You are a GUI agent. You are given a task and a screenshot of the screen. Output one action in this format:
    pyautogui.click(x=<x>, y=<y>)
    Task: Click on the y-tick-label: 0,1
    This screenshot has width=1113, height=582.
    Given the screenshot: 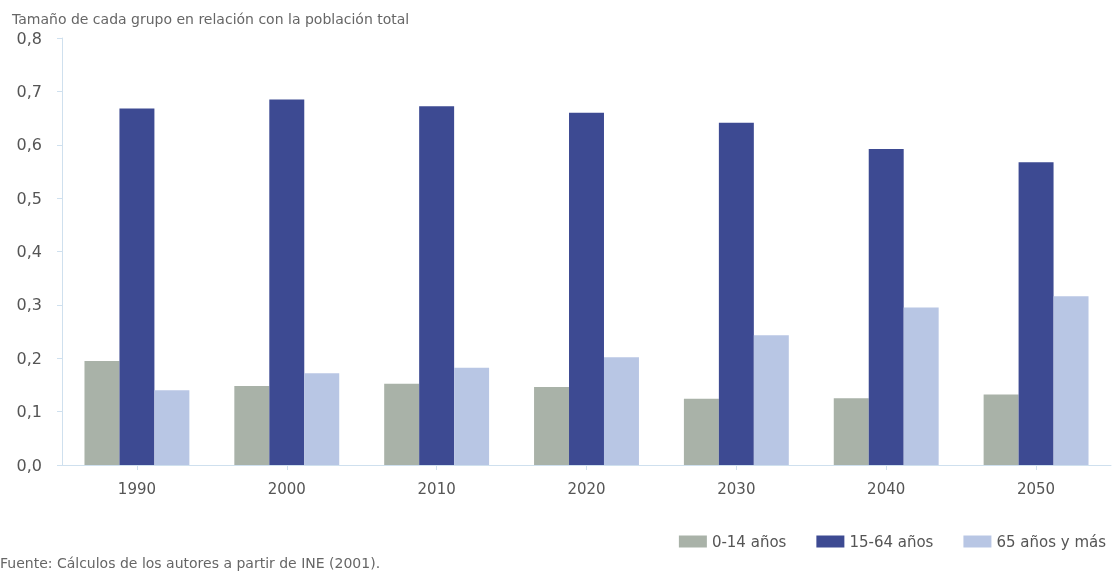 What is the action you would take?
    pyautogui.click(x=29, y=412)
    